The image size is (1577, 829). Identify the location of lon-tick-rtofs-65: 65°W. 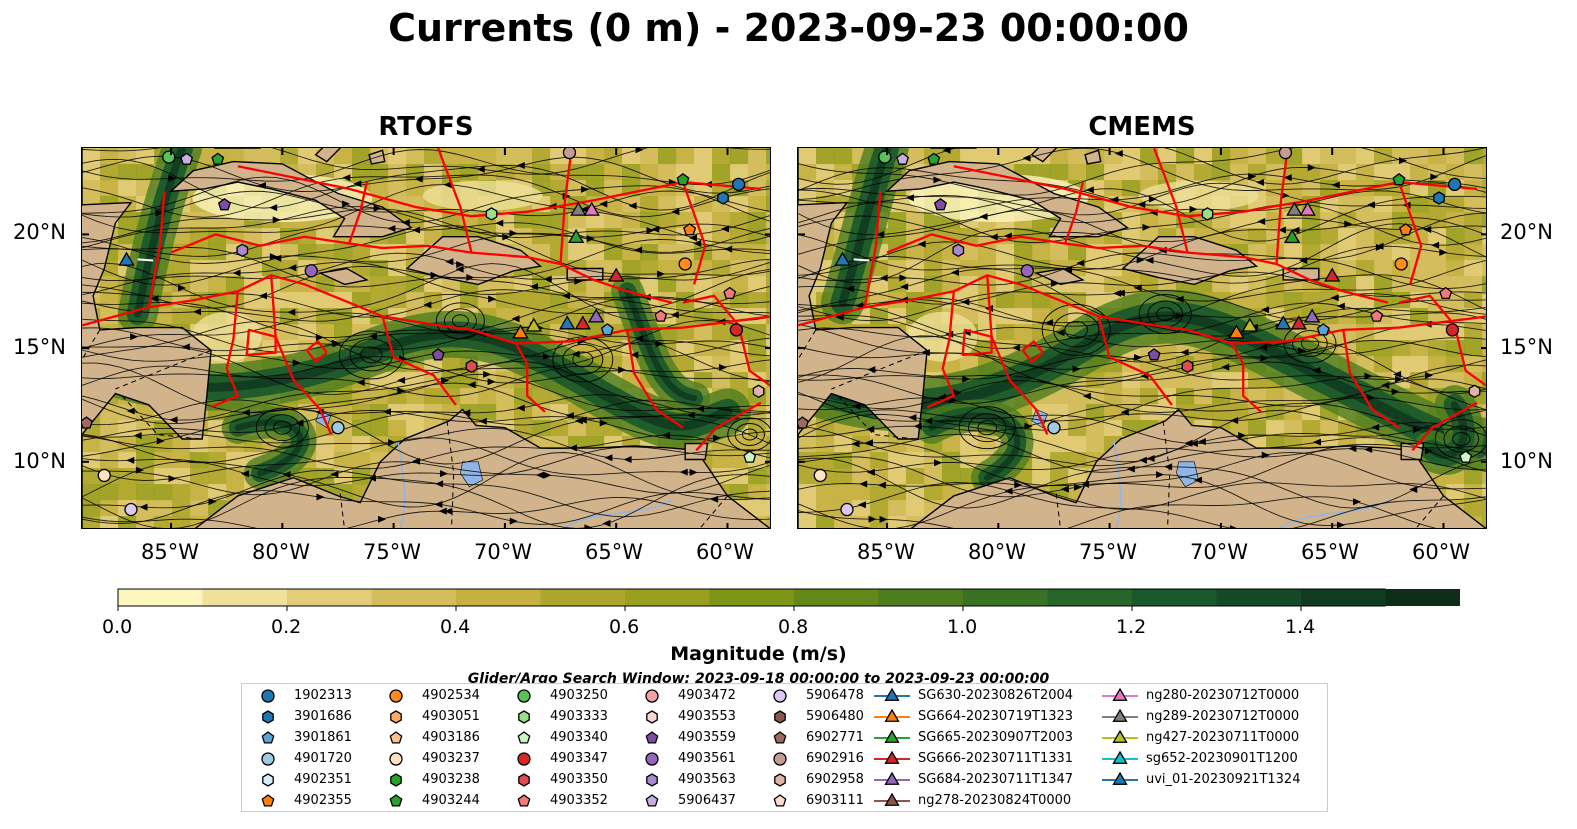
(614, 552).